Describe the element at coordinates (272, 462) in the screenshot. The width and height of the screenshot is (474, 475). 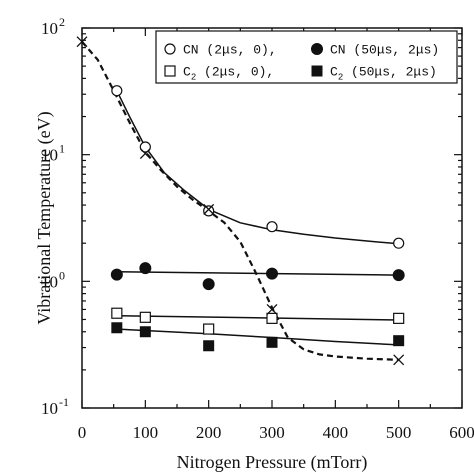
I see `x-axis-title: Nitrogen Pressure (mTorr)` at that location.